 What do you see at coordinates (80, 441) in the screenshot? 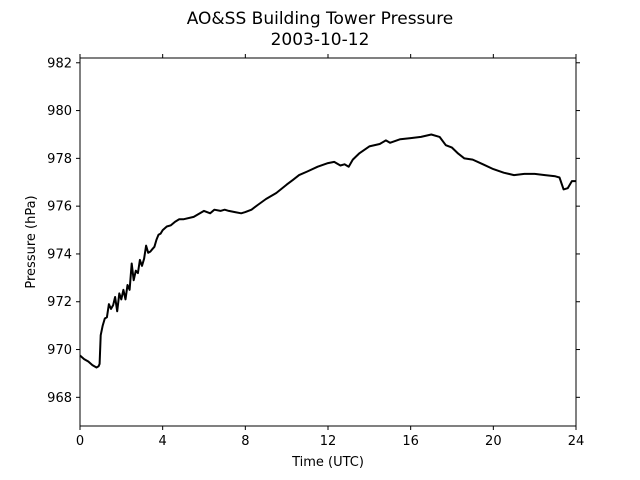
I see `x-tick-label: 0` at bounding box center [80, 441].